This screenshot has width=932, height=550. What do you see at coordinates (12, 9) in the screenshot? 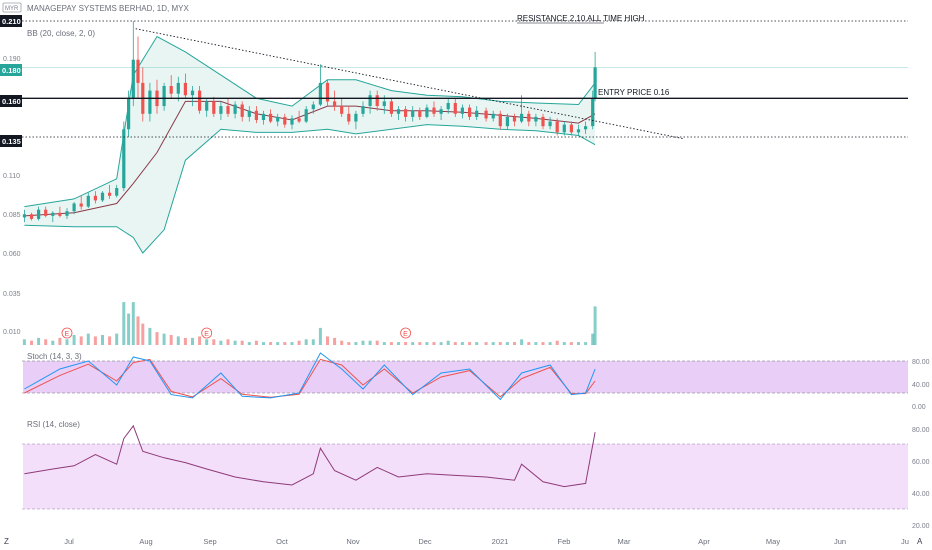
I see `currency-badge: MYR` at bounding box center [12, 9].